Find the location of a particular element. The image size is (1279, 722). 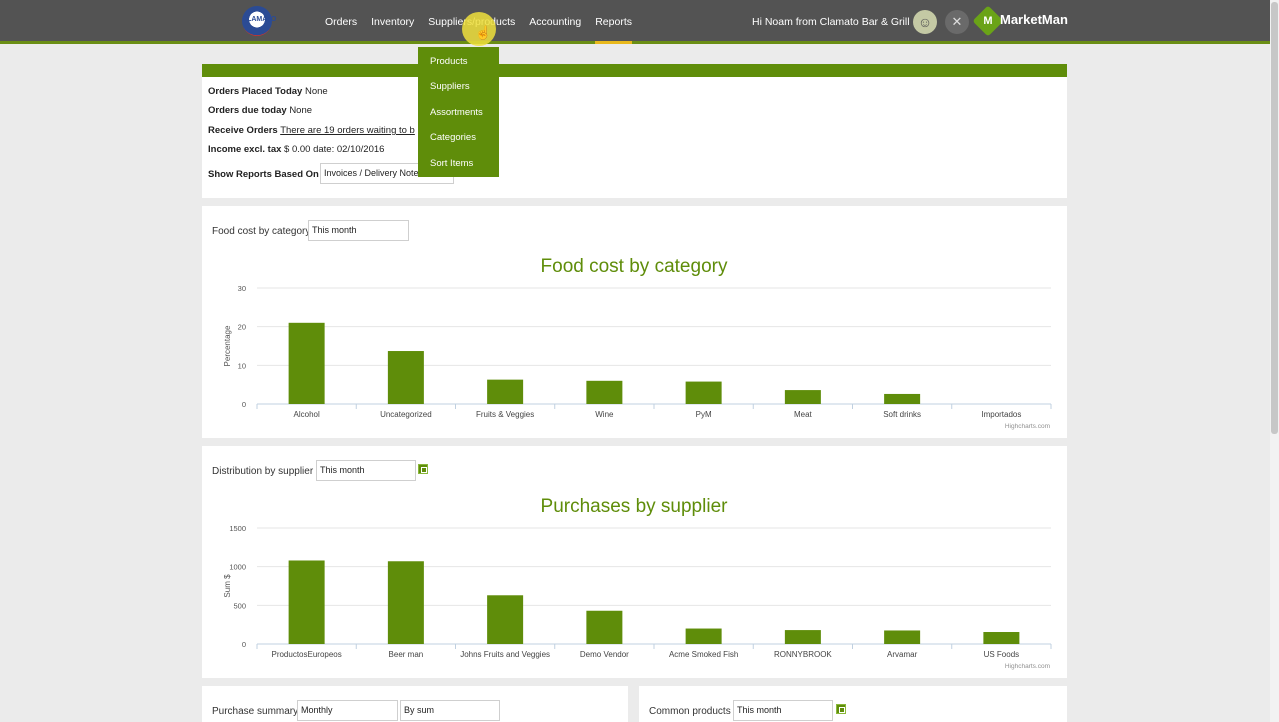

purchase-summary-label: Purchase summary is located at coordinates (255, 711).